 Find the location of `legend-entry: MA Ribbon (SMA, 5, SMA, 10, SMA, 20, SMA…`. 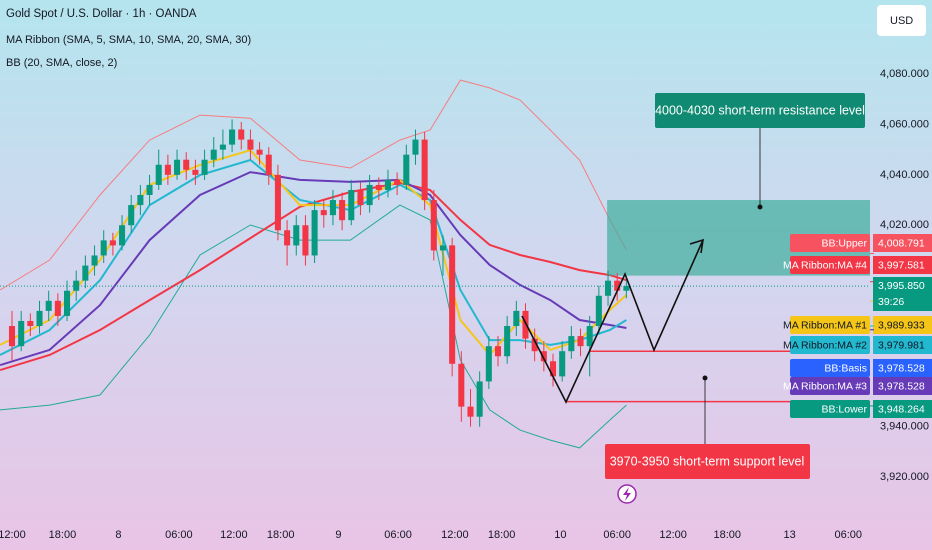

legend-entry: MA Ribbon (SMA, 5, SMA, 10, SMA, 20, SMA… is located at coordinates (128, 40).